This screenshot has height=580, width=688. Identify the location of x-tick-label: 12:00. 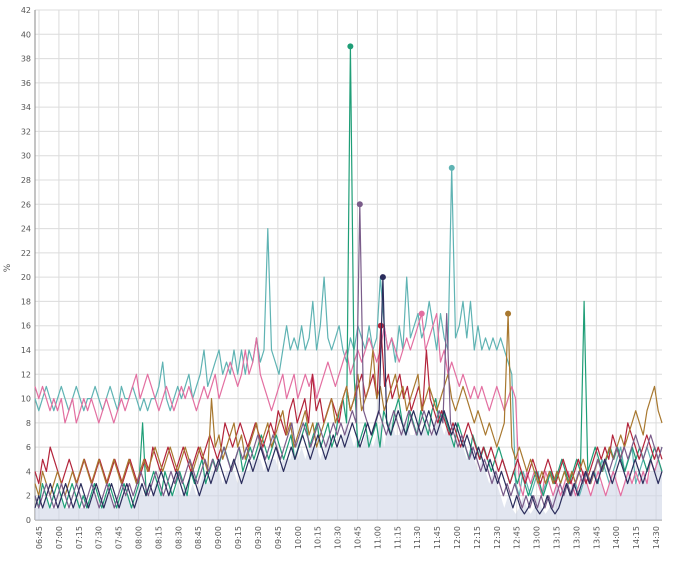
(457, 537).